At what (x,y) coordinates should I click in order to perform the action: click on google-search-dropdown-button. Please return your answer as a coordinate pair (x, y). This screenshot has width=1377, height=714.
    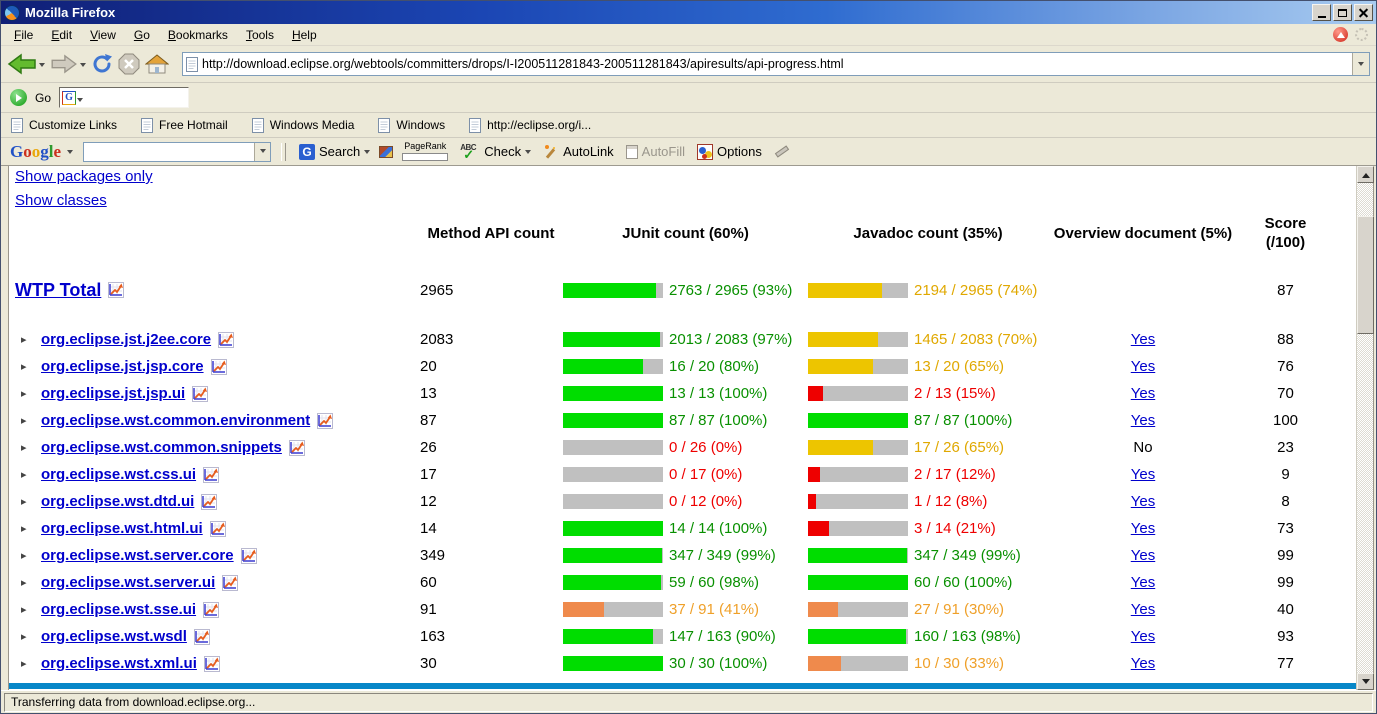
    Looking at the image, I should click on (262, 151).